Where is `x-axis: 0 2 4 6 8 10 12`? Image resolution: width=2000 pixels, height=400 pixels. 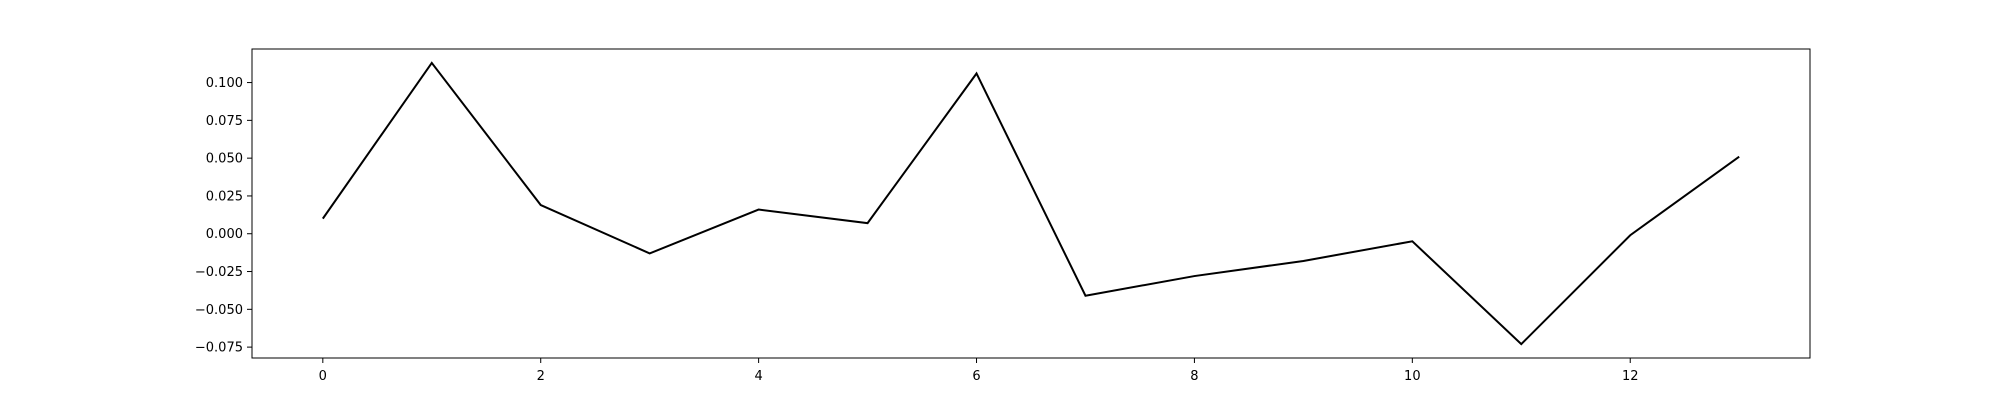 x-axis: 0 2 4 6 8 10 12 is located at coordinates (979, 371).